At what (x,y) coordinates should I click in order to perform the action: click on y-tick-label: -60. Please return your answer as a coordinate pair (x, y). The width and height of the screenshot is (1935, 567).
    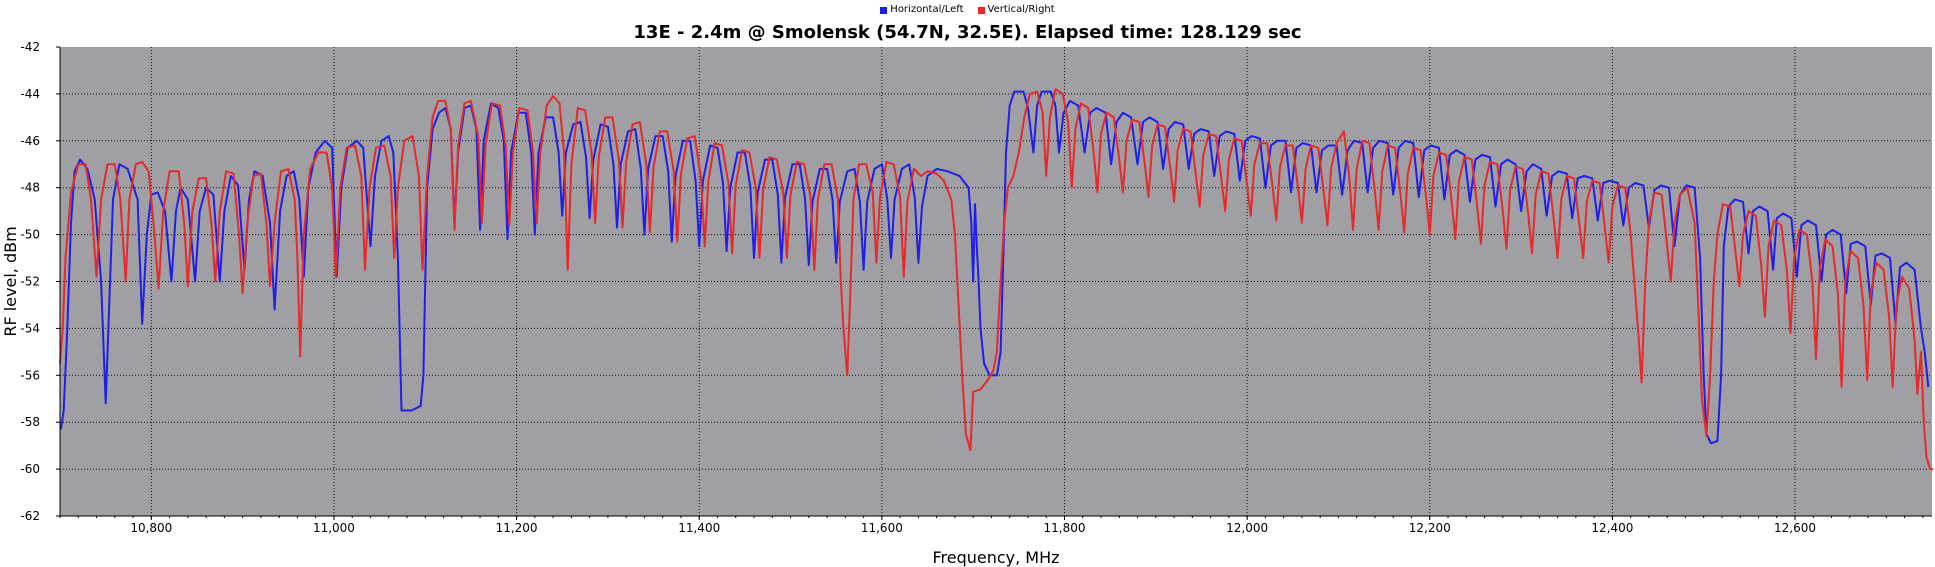
    Looking at the image, I should click on (30, 469).